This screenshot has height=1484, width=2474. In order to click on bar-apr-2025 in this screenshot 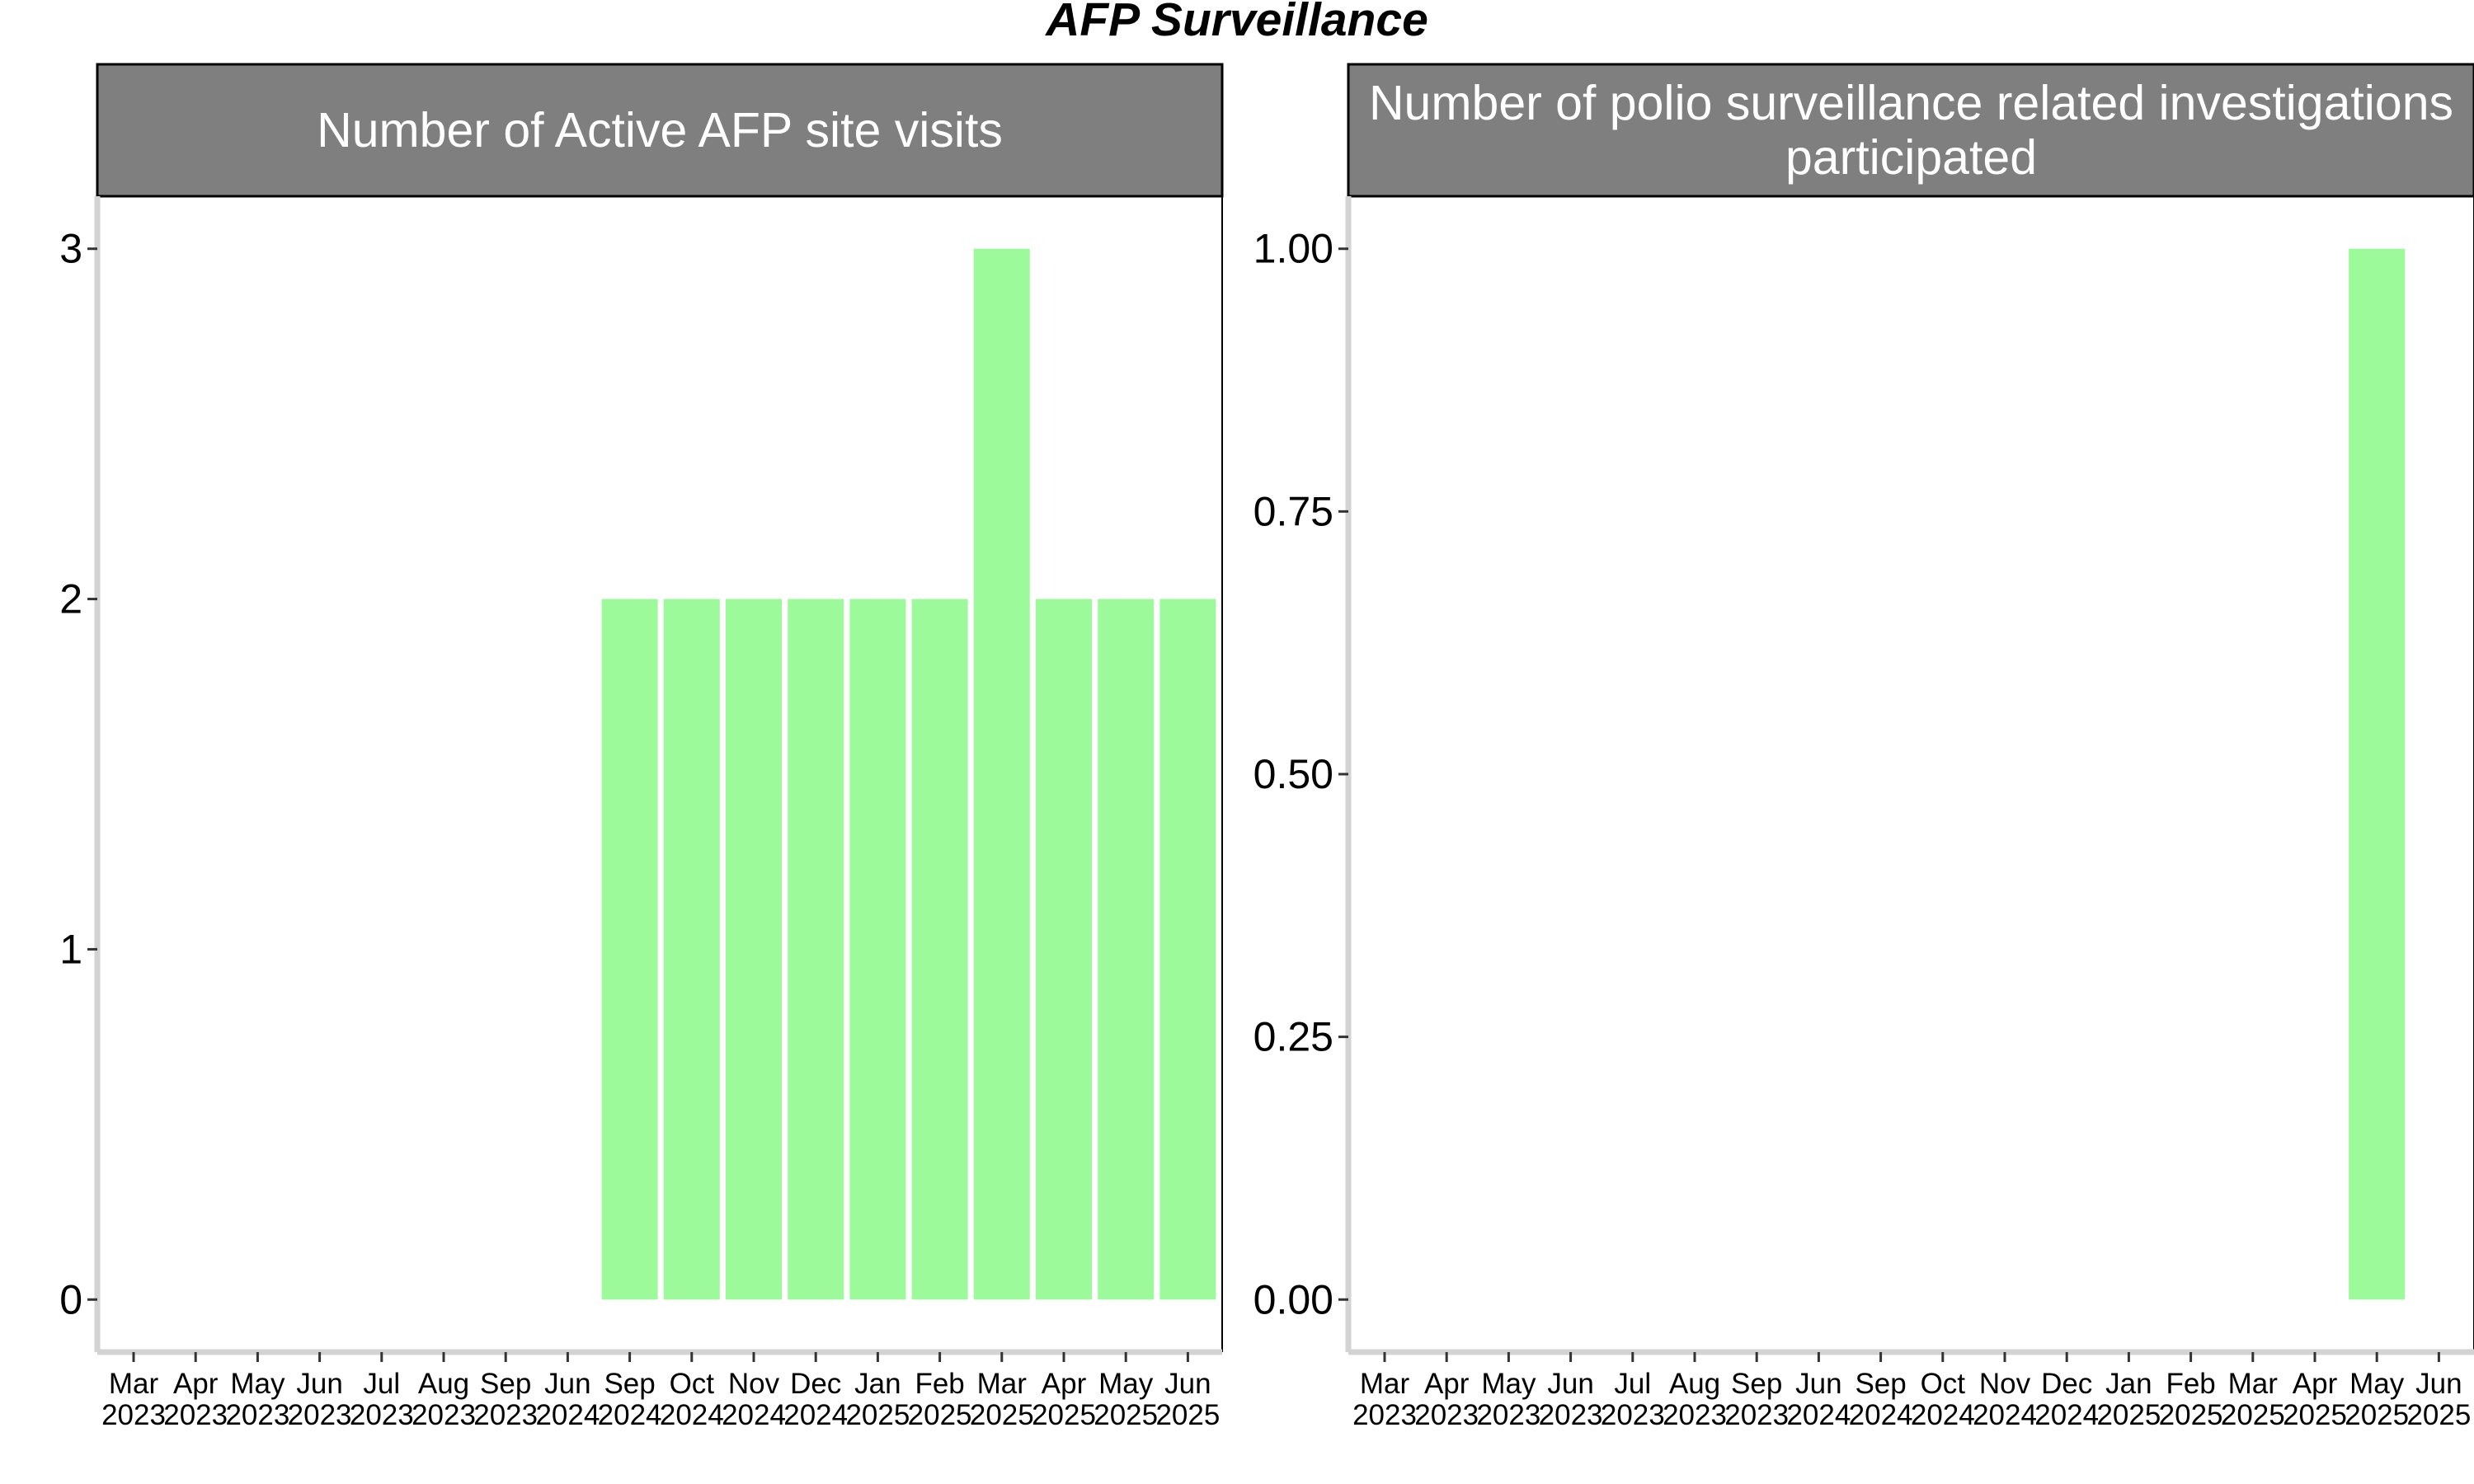, I will do `click(1064, 950)`.